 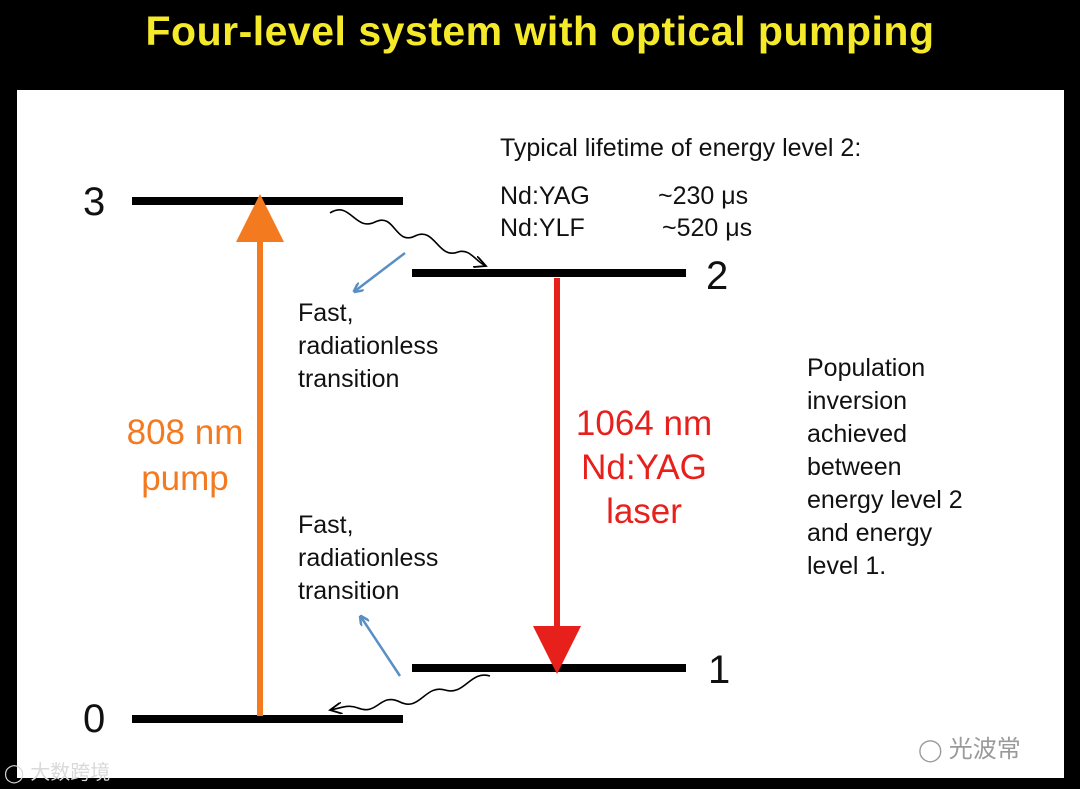 What do you see at coordinates (185, 432) in the screenshot?
I see `pump-label-wavelength: 808 nm` at bounding box center [185, 432].